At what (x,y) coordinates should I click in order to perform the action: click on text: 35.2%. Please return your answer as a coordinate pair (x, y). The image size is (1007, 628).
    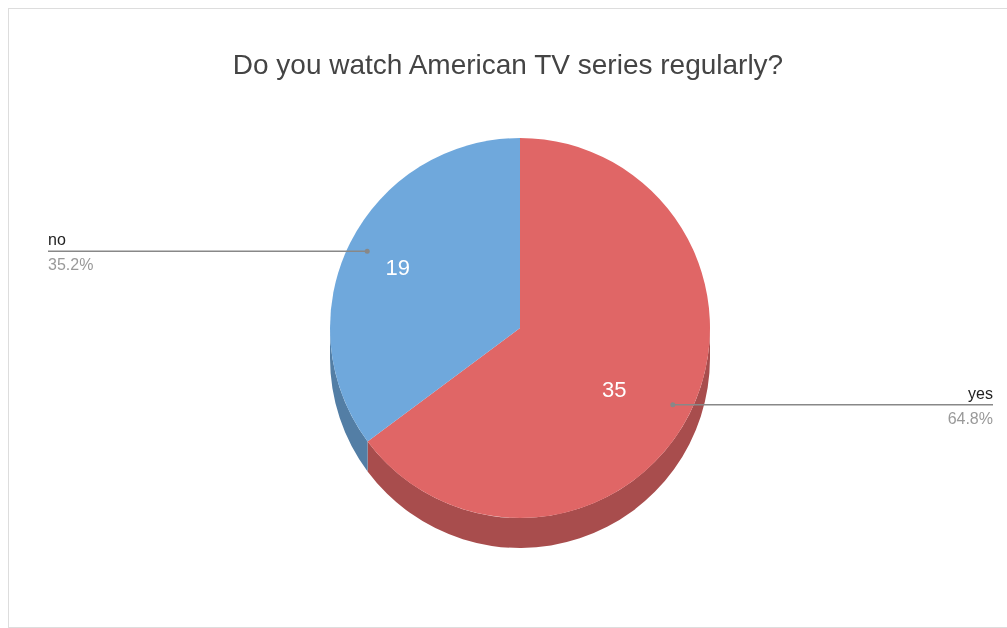
    Looking at the image, I should click on (71, 265).